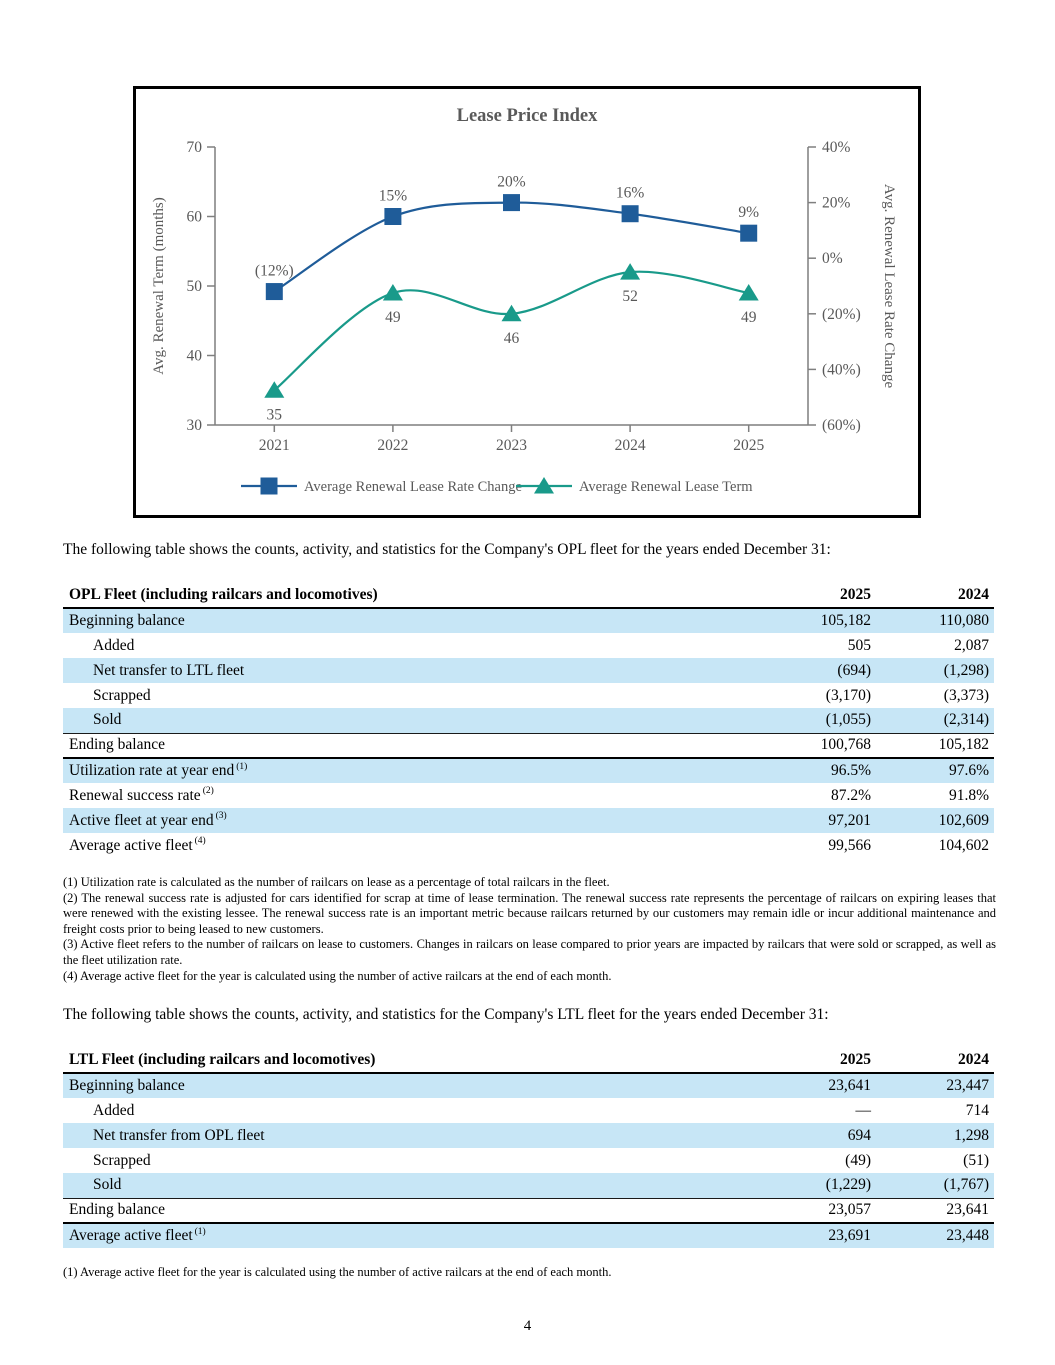 The height and width of the screenshot is (1365, 1055). Describe the element at coordinates (850, 795) in the screenshot. I see `value-2025: 87.2%` at that location.